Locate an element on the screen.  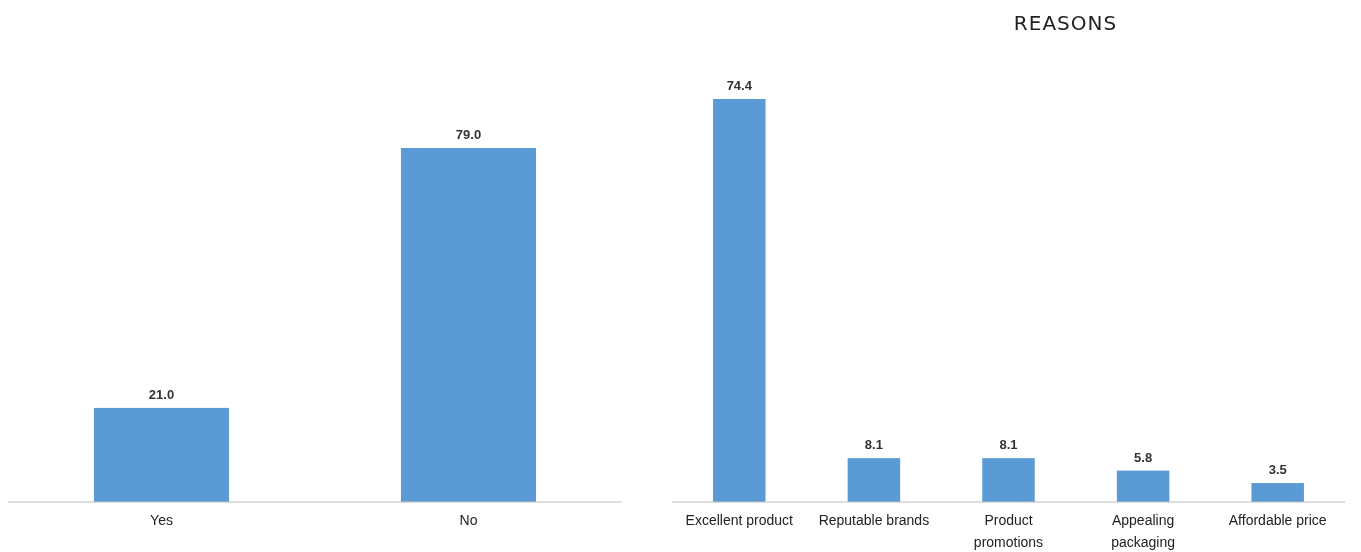
data-label: 79.0 is located at coordinates (468, 134).